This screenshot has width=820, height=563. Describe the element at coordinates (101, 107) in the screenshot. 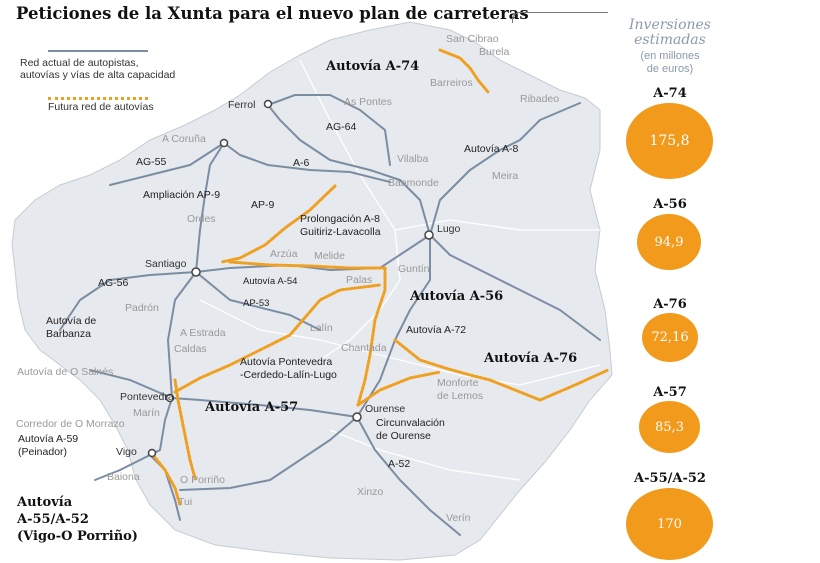

I see `legend-future-label: Futura red de autovías` at that location.